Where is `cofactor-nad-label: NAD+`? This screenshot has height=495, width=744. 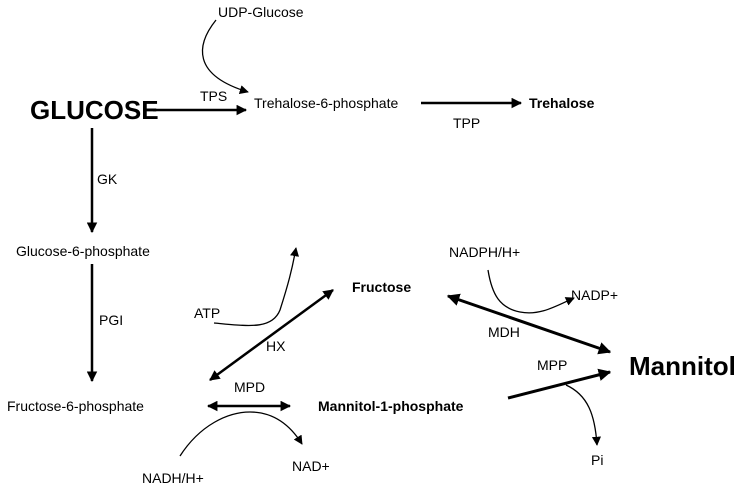 cofactor-nad-label: NAD+ is located at coordinates (311, 466).